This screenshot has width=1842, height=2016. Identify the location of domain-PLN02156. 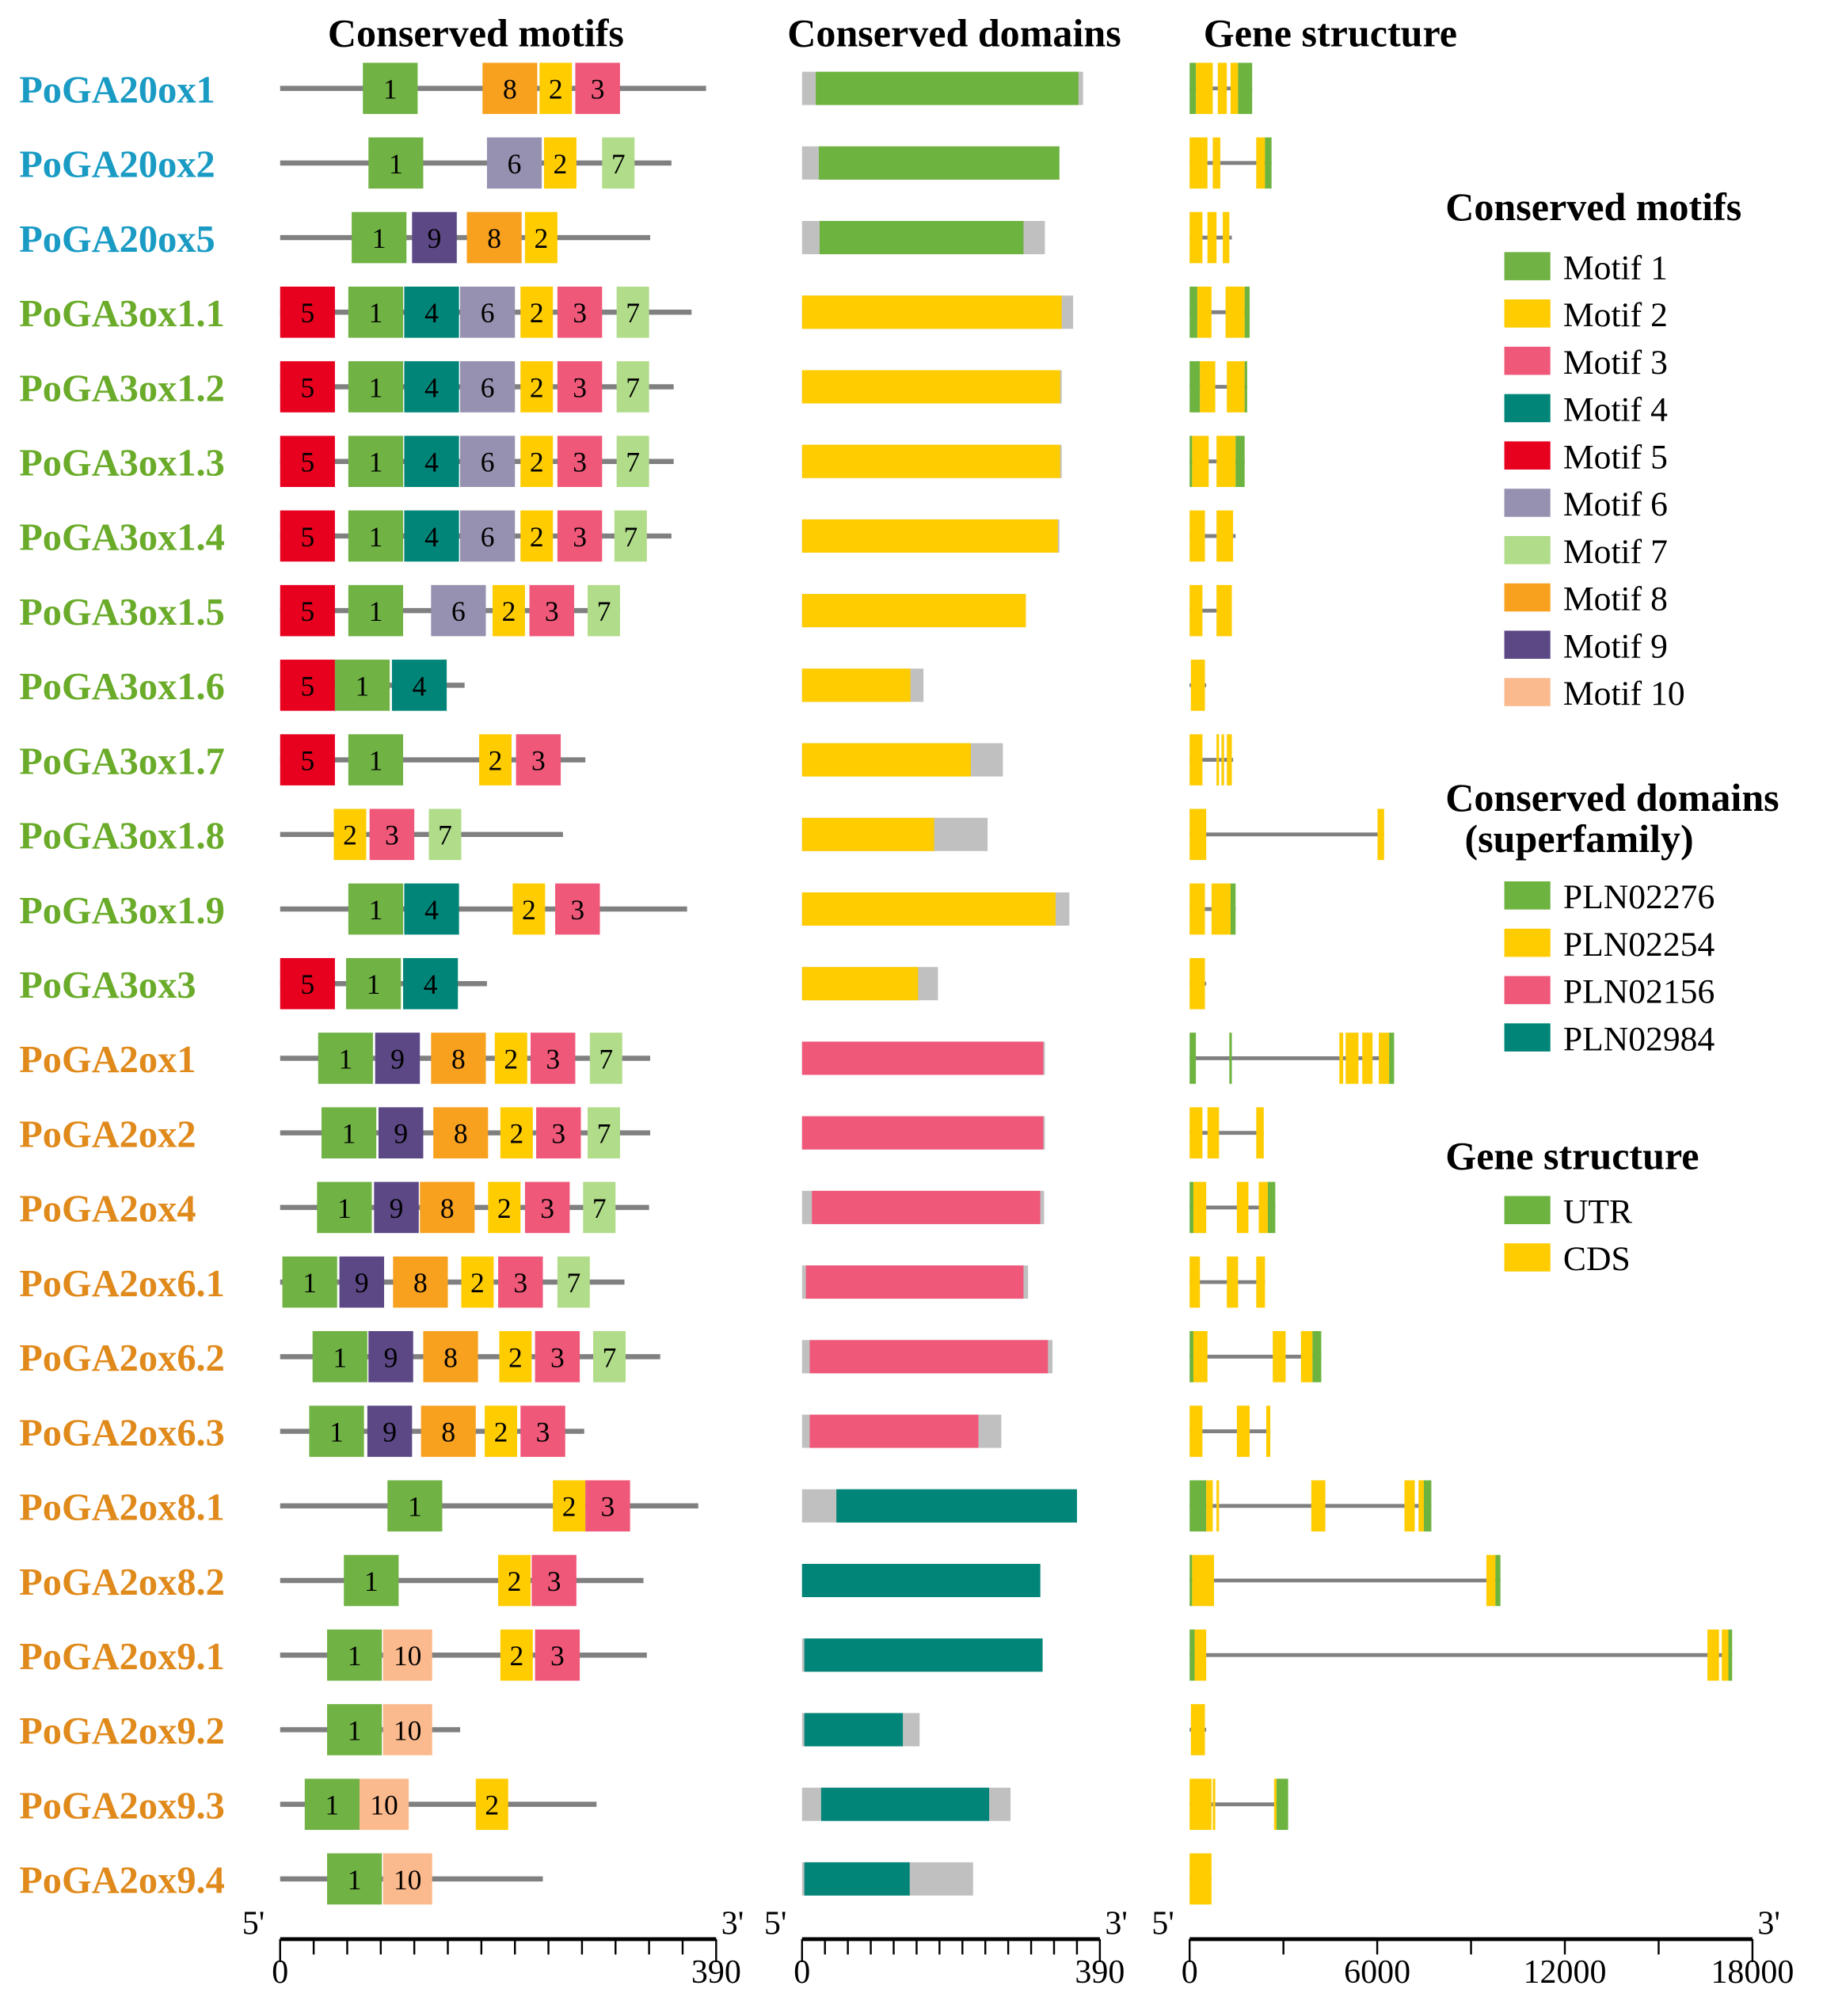
(894, 1431).